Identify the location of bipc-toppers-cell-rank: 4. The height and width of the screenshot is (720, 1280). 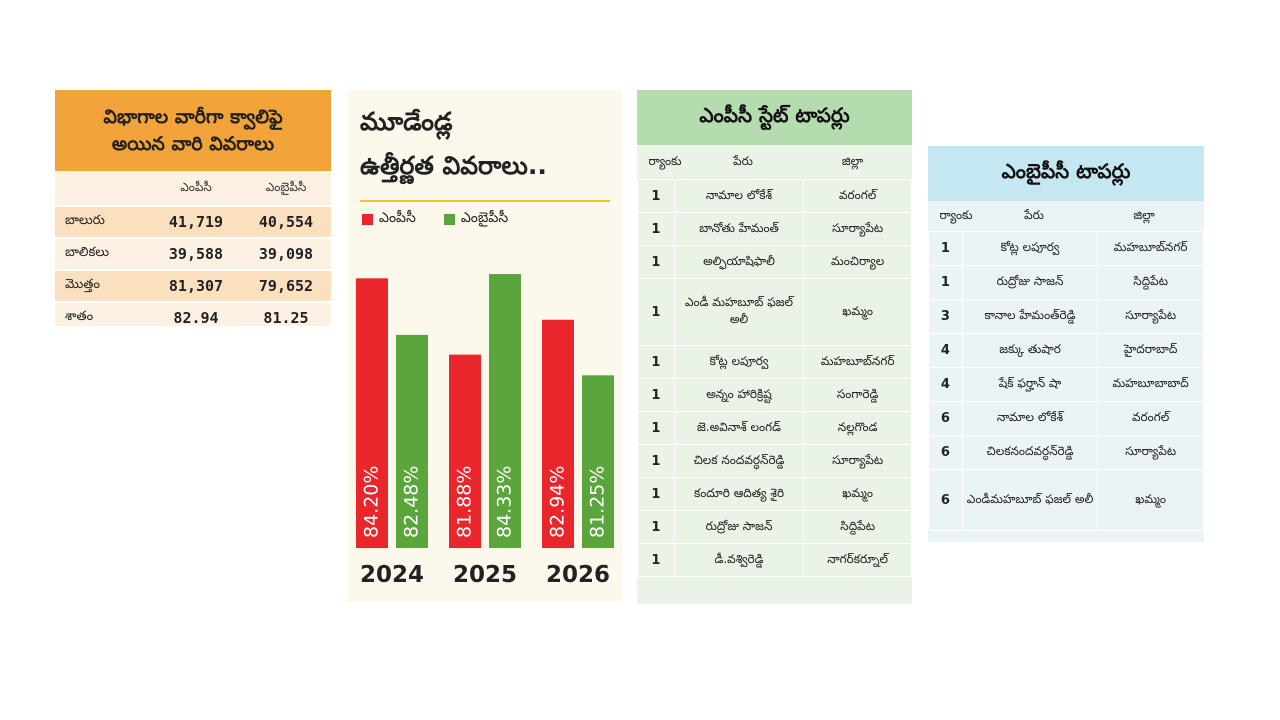
(945, 384).